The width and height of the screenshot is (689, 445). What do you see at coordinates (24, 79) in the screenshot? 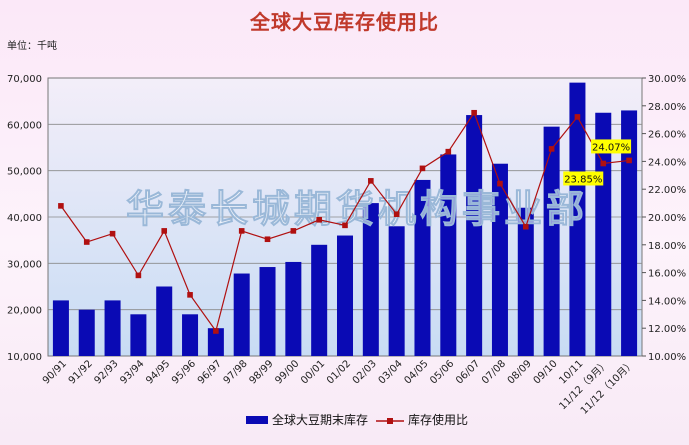
I see `y-left-tick-label: 70,000` at bounding box center [24, 79].